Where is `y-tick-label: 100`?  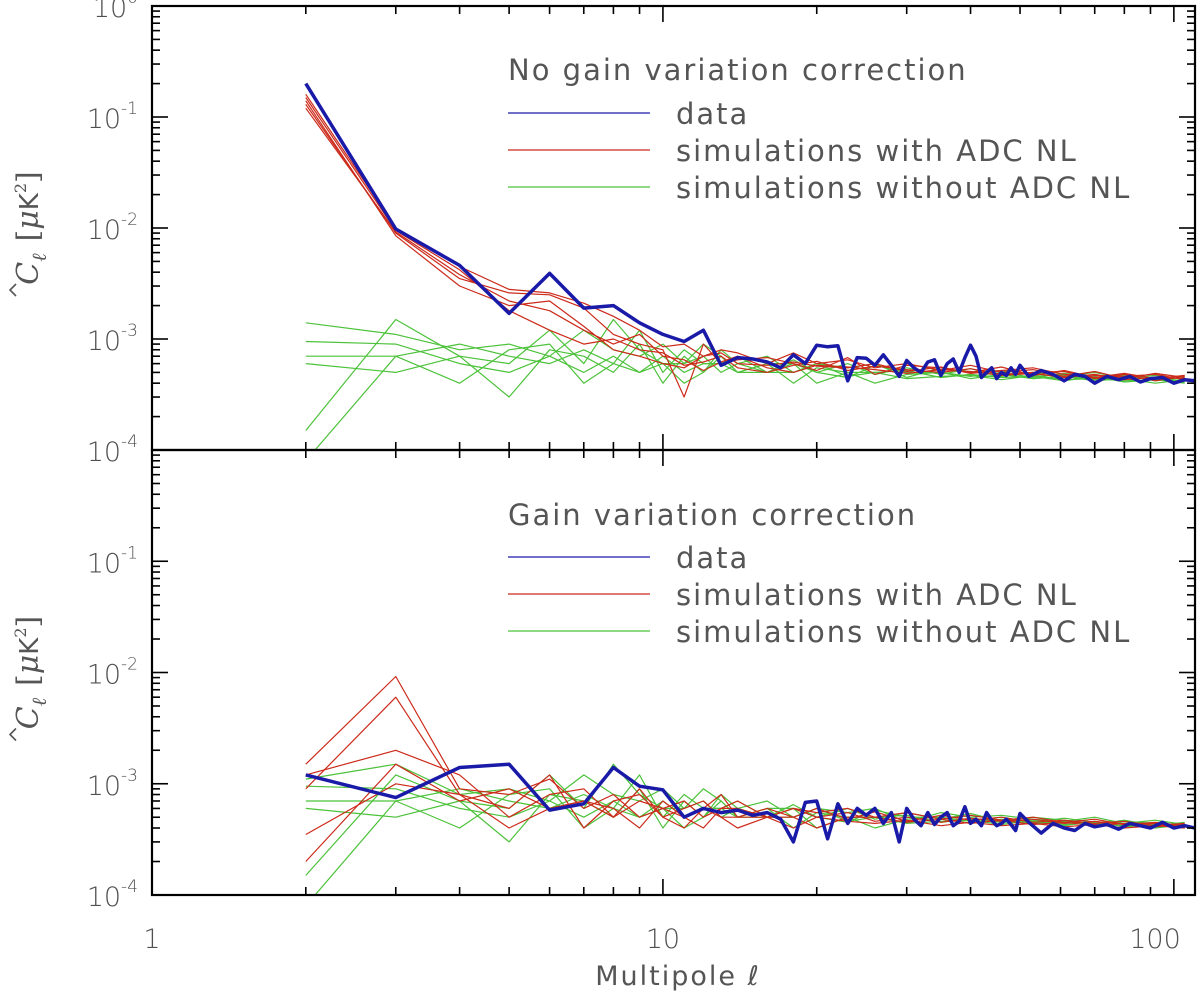 y-tick-label: 100 is located at coordinates (115, 12).